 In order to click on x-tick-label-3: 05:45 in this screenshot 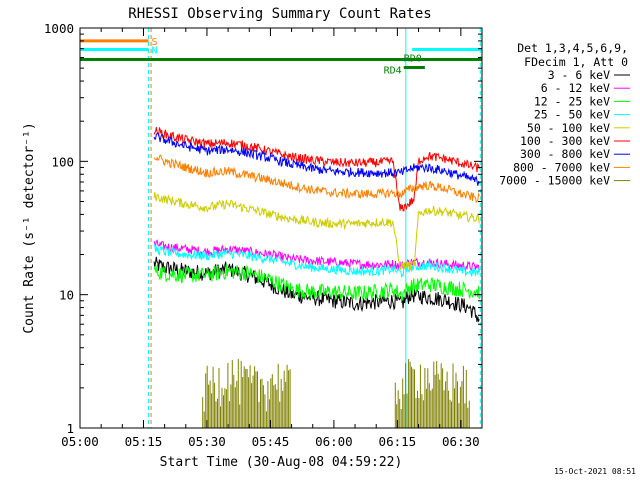, I will do `click(271, 441)`.